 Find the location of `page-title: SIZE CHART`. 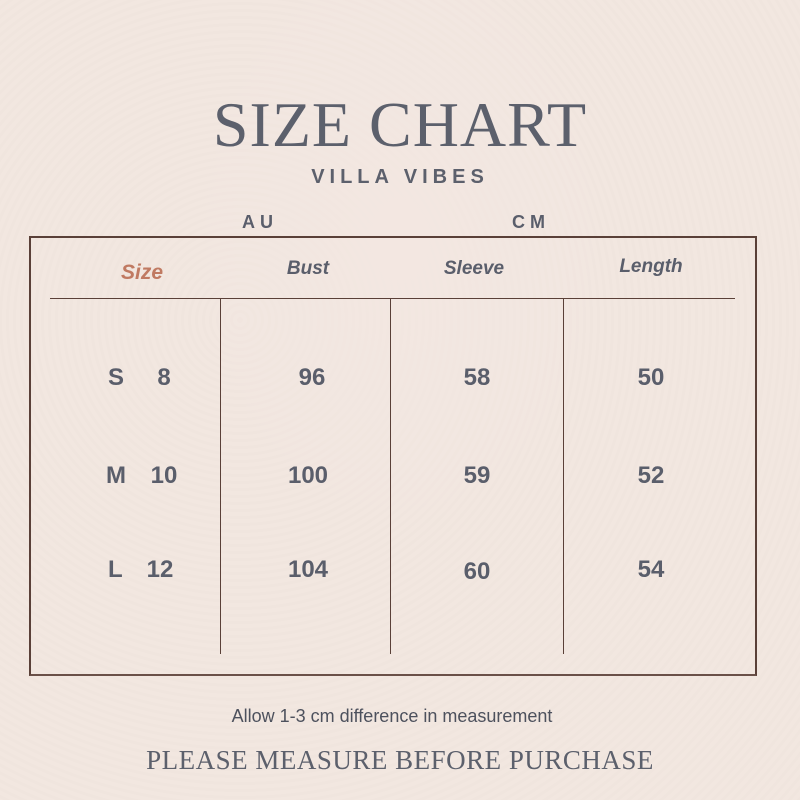

page-title: SIZE CHART is located at coordinates (400, 124).